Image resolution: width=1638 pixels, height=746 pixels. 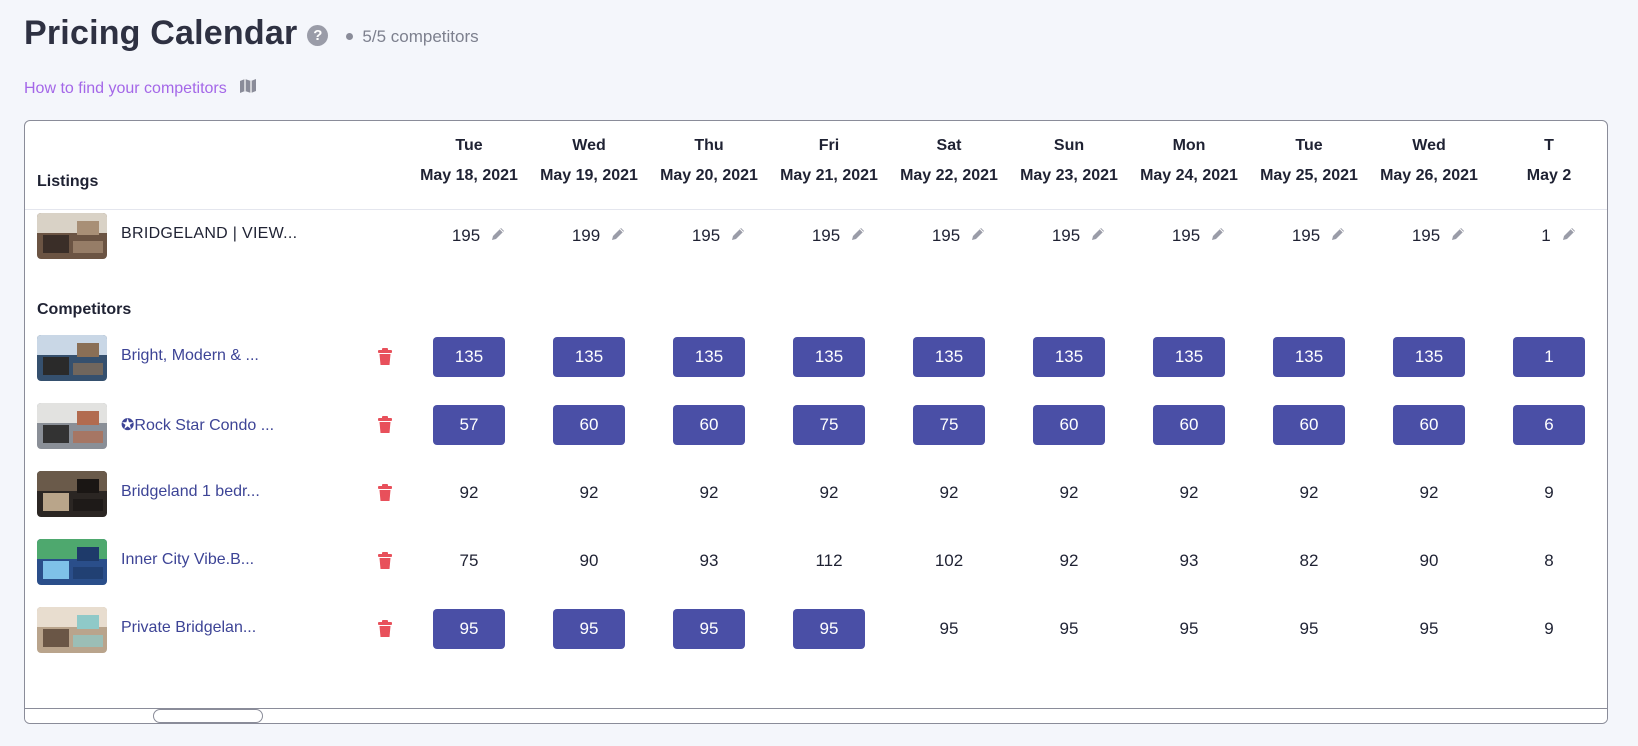 I want to click on scrollbar, so click(x=816, y=715).